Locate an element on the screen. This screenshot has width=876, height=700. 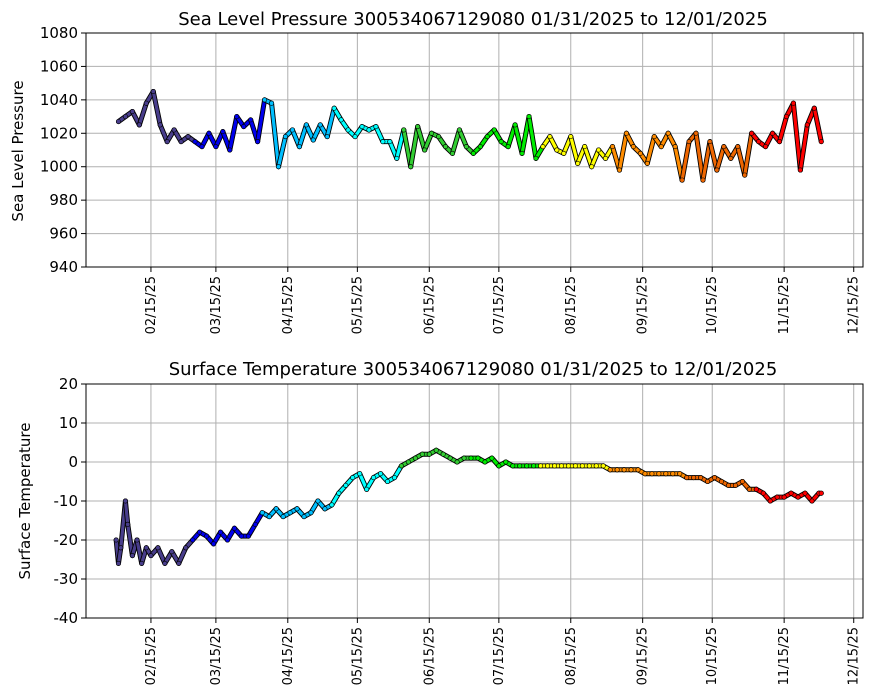
pressure-x-tick-label: 04/15/25 is located at coordinates (288, 305).